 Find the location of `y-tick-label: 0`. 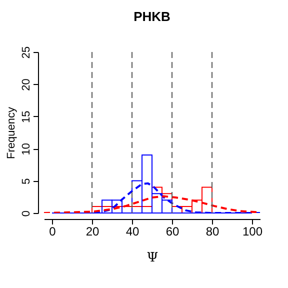

y-tick-label: 0 is located at coordinates (26, 213).